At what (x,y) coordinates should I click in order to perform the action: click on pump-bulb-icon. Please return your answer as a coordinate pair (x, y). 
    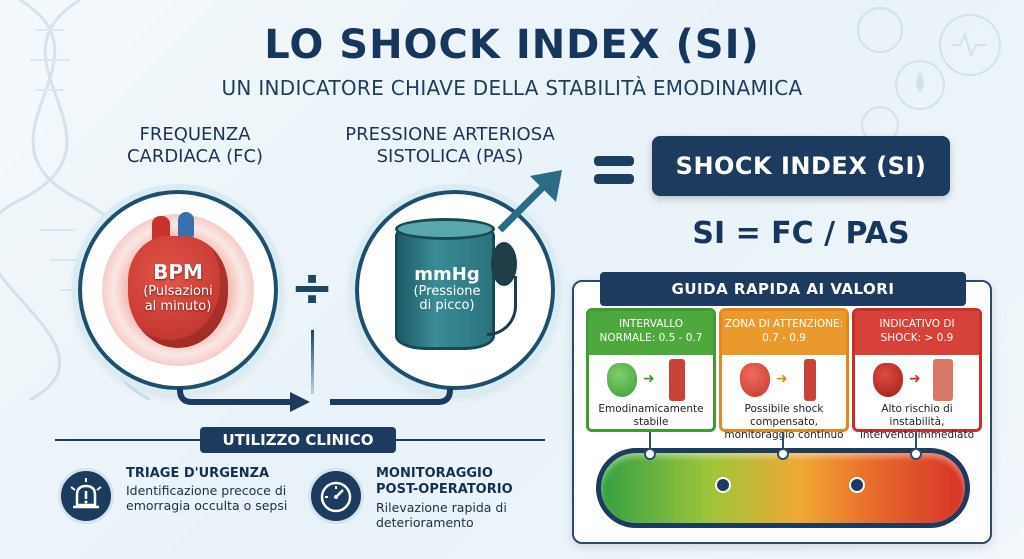
    Looking at the image, I should click on (504, 264).